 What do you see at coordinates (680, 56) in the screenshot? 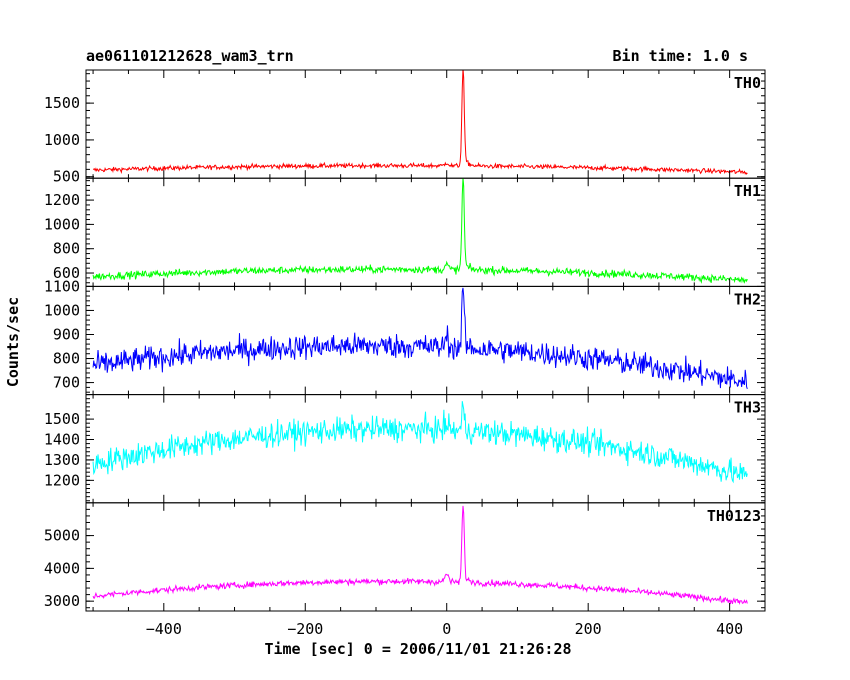
I see `bin-time-label: Bin time: 1.0 s` at bounding box center [680, 56].